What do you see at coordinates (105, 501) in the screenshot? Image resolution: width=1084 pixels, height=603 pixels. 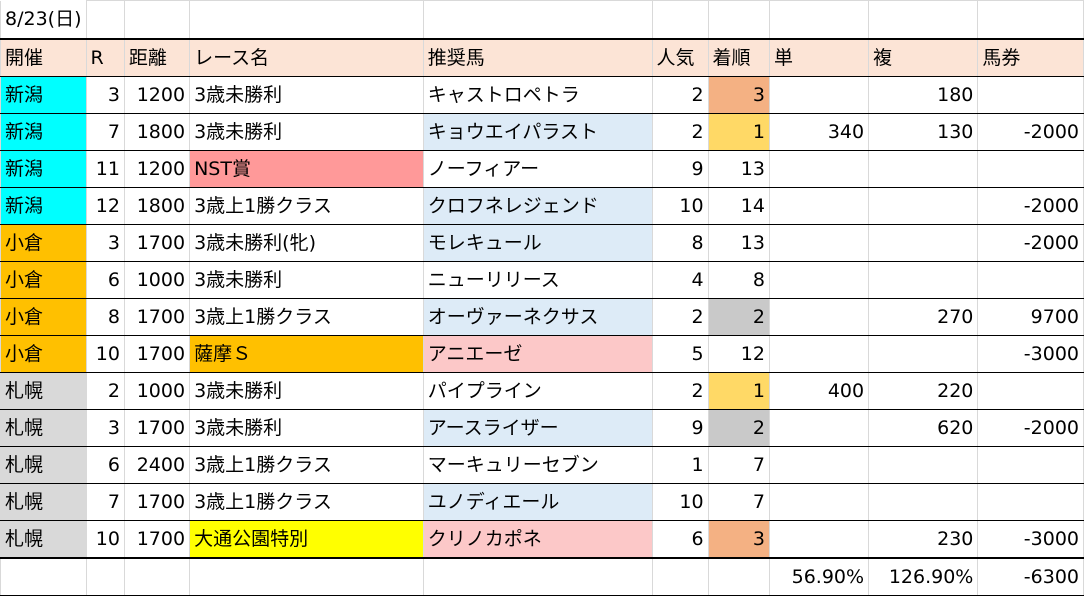 I see `race-number-cell: 7` at bounding box center [105, 501].